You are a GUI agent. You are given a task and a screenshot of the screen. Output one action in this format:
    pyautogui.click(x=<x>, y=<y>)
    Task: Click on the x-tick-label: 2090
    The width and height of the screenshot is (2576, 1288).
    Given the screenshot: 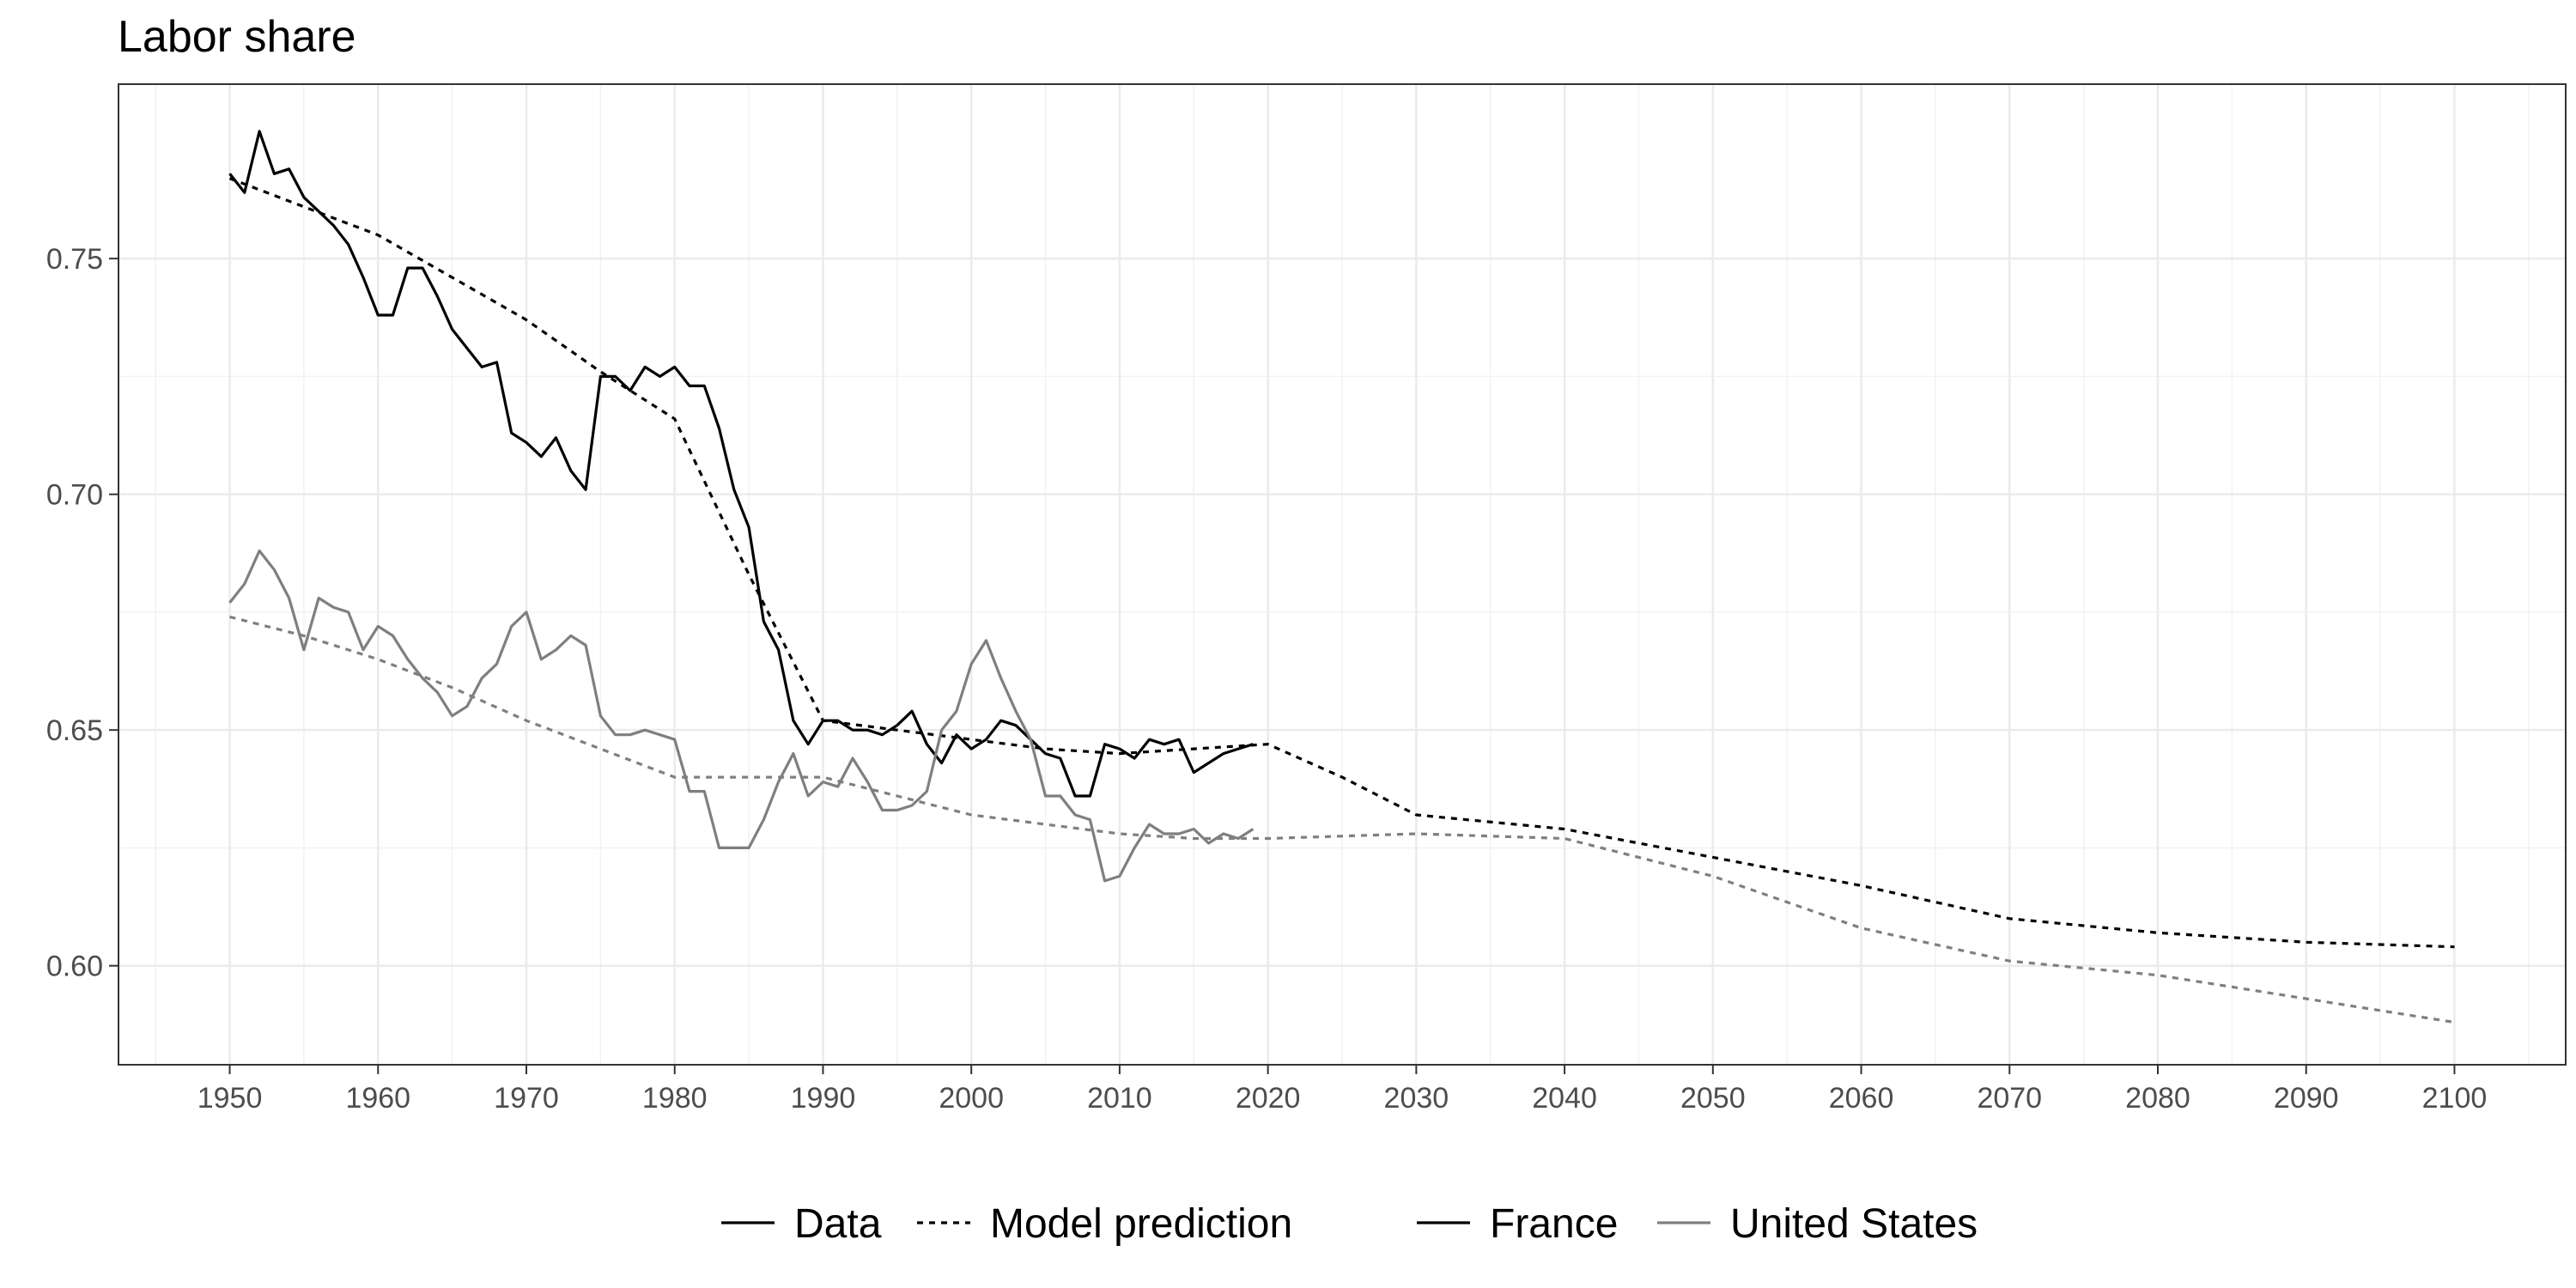 What is the action you would take?
    pyautogui.click(x=2306, y=1098)
    